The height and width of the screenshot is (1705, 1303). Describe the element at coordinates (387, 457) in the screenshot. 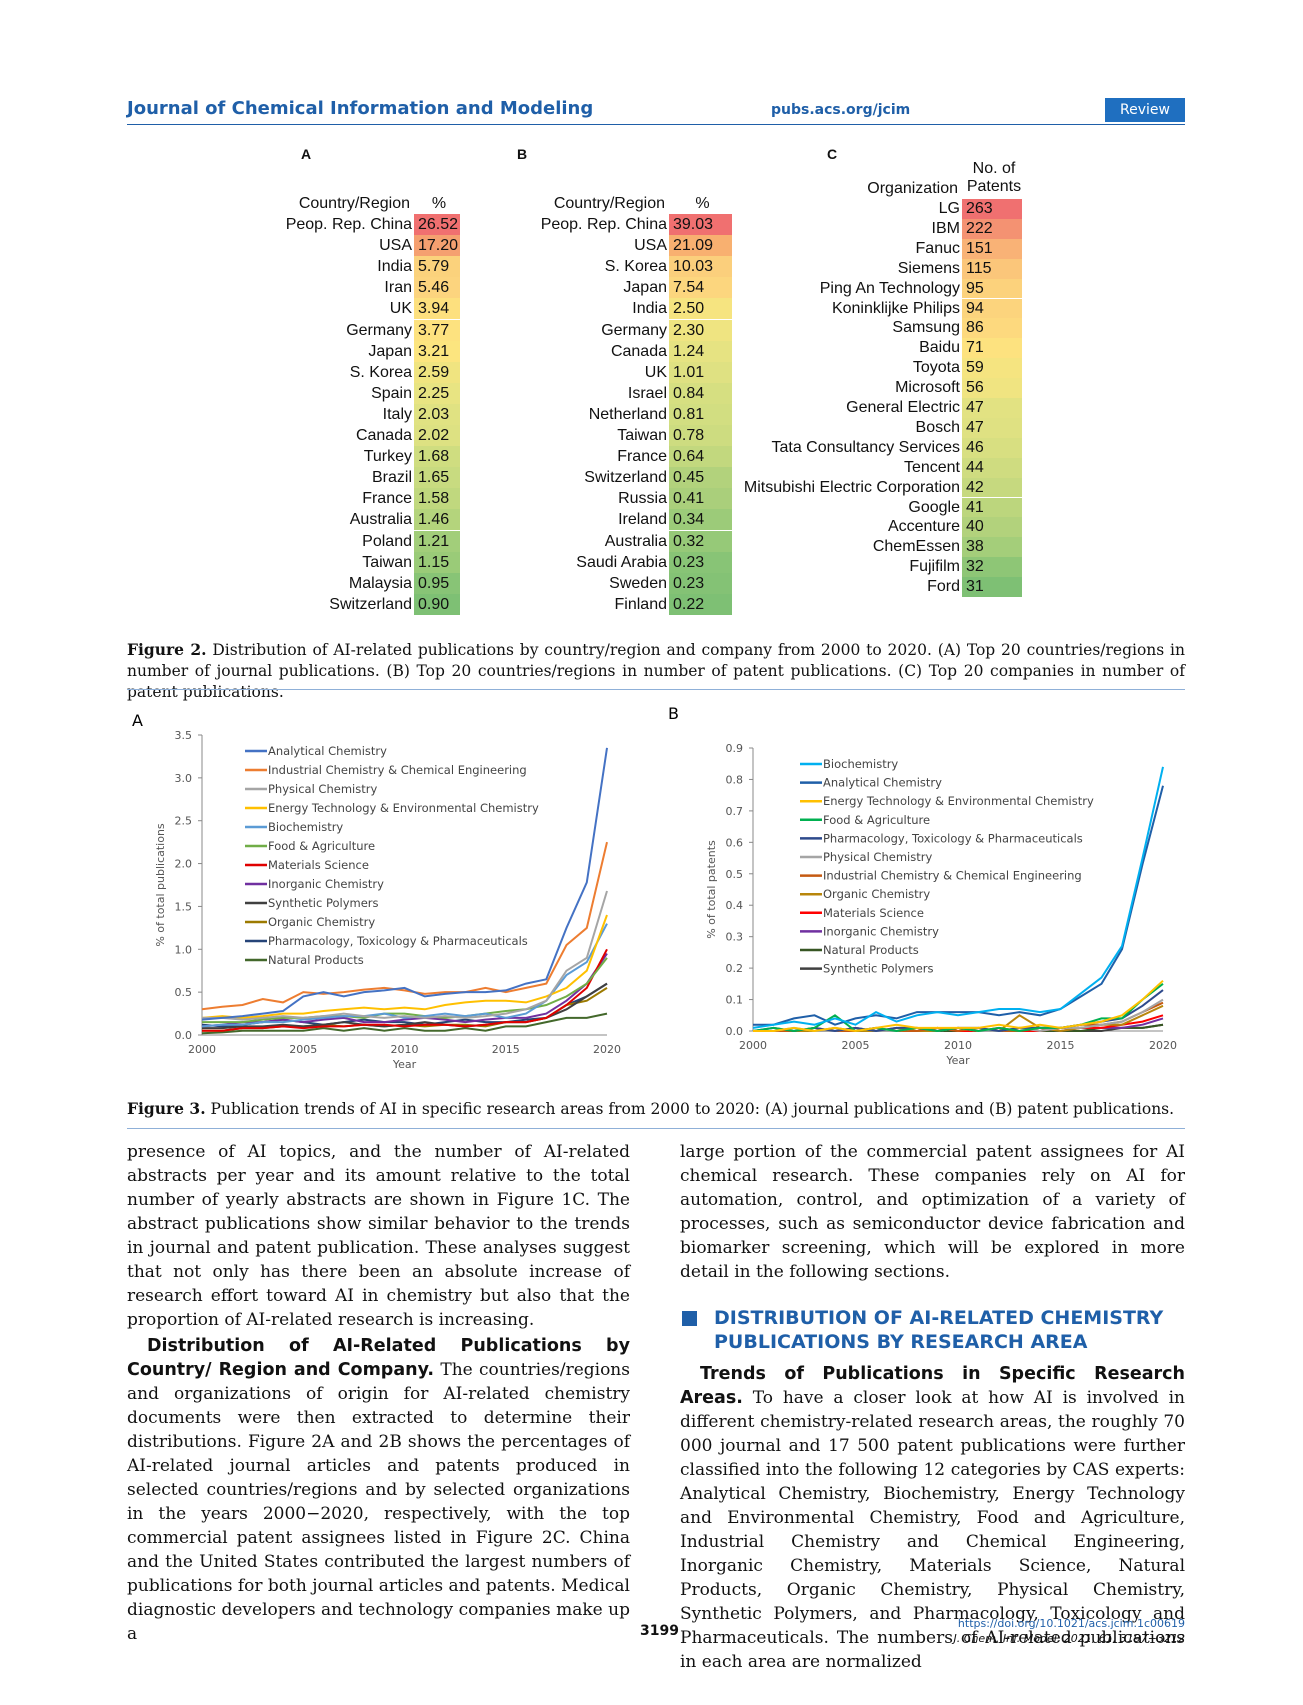

I see `table-cell-name: Turkey` at that location.